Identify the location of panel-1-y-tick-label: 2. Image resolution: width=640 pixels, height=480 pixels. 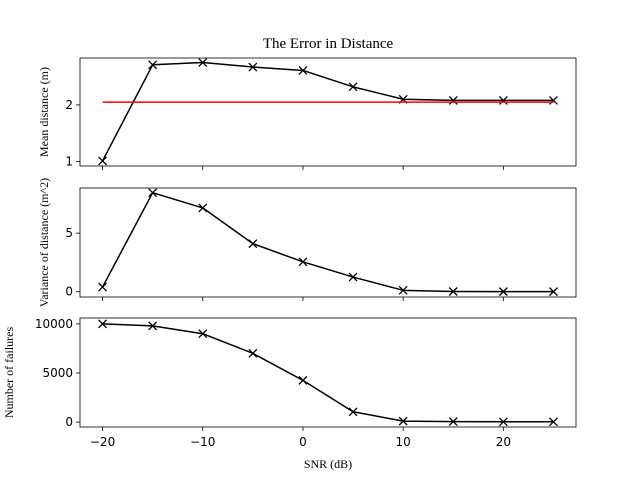
(69, 105).